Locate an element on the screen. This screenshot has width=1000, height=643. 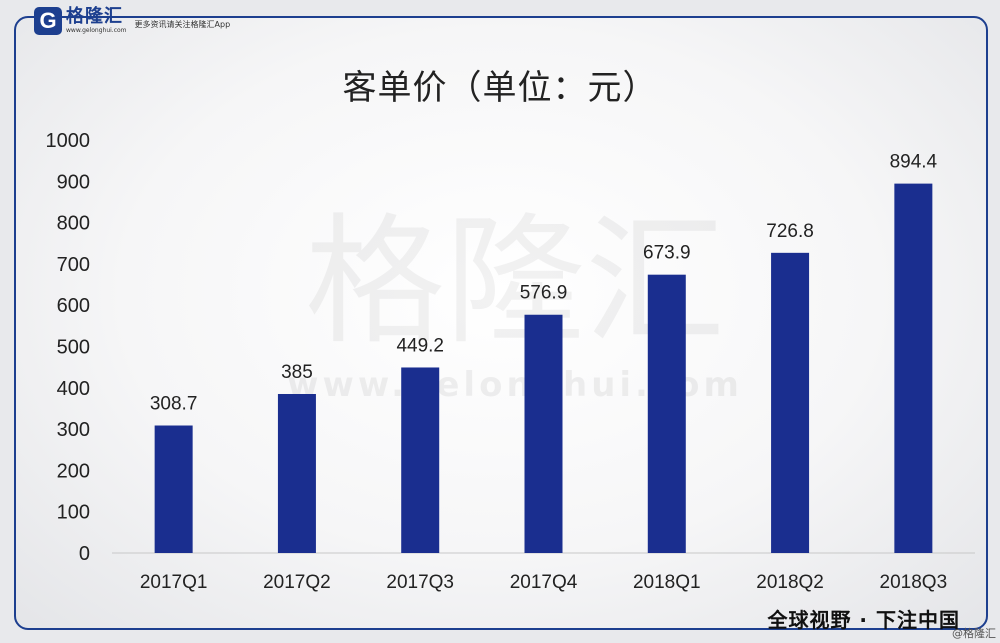
x-tick-label: 2017Q1 is located at coordinates (174, 582).